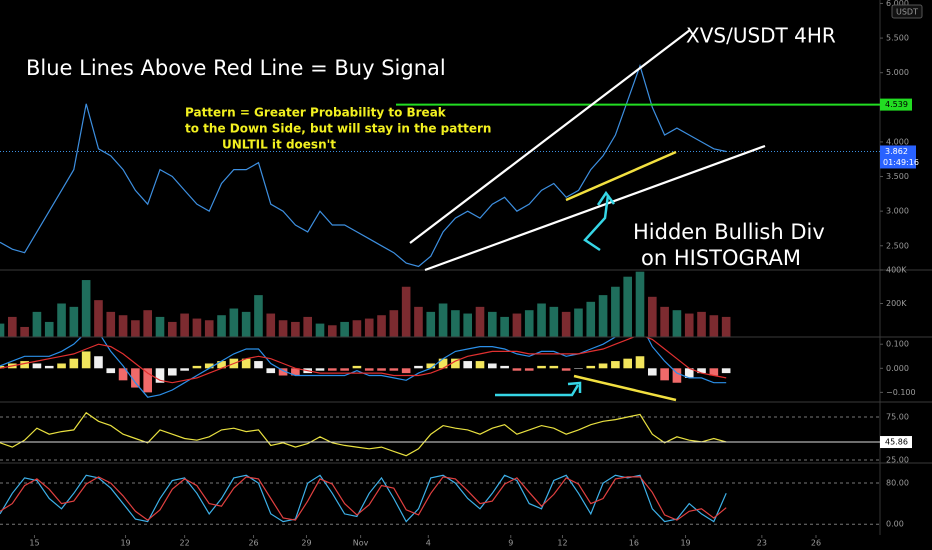  Describe the element at coordinates (306, 543) in the screenshot. I see `x-tick-label: 29` at that location.